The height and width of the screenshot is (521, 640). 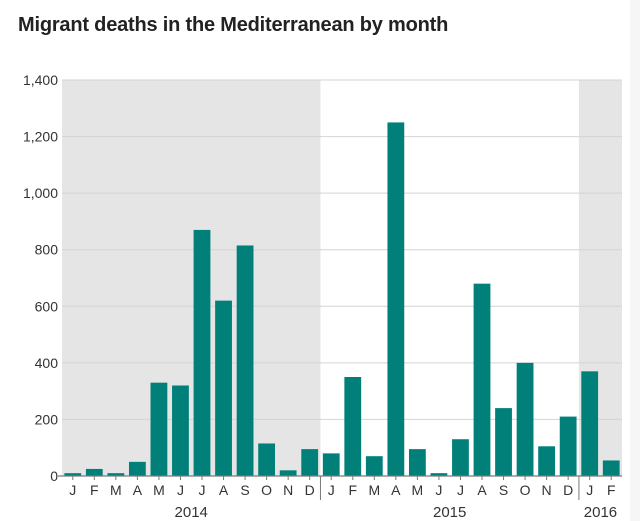 I want to click on y-tick-label: 800, so click(x=47, y=250).